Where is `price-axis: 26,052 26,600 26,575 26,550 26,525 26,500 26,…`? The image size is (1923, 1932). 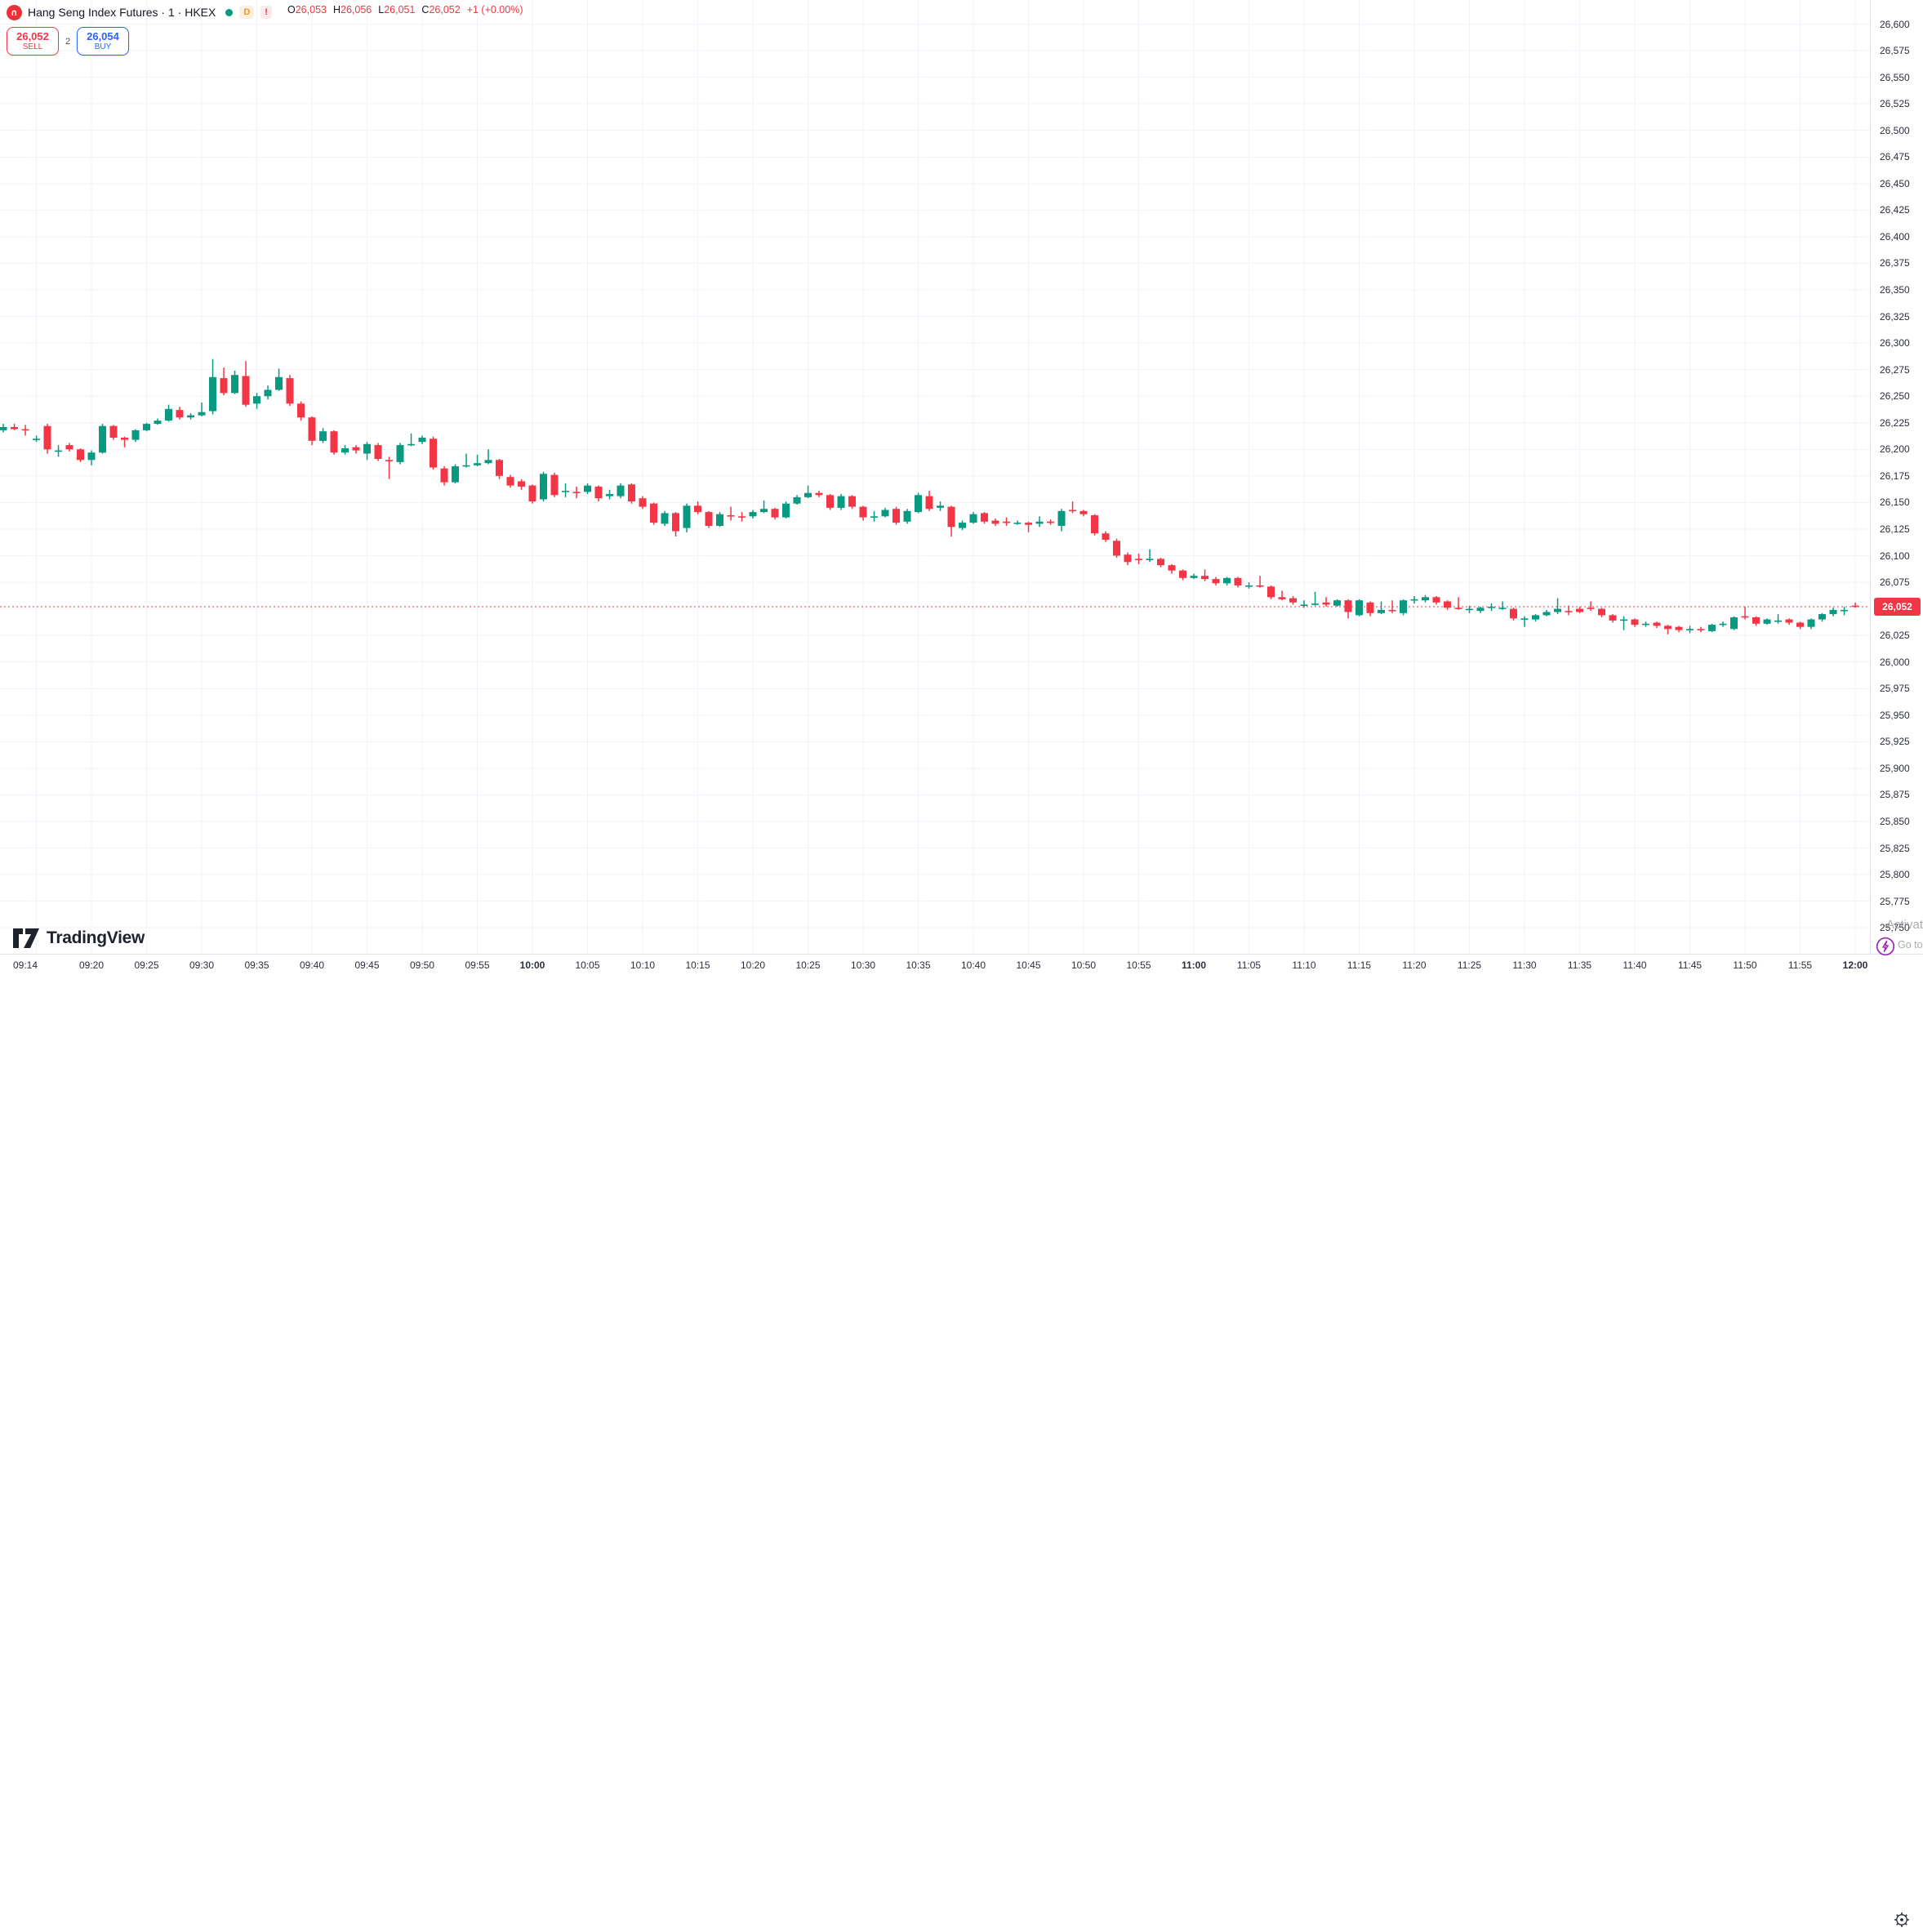
price-axis: 26,052 26,600 26,575 26,550 26,525 26,500 26,… is located at coordinates (1896, 477).